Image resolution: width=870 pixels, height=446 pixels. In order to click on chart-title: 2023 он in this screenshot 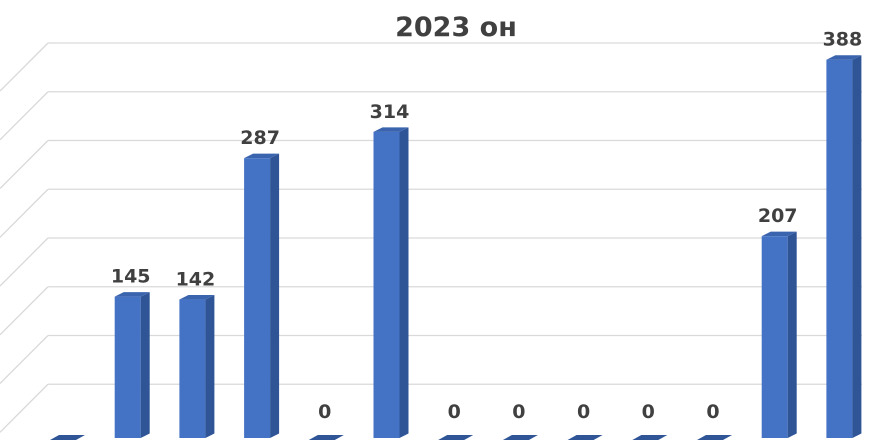, I will do `click(456, 27)`.